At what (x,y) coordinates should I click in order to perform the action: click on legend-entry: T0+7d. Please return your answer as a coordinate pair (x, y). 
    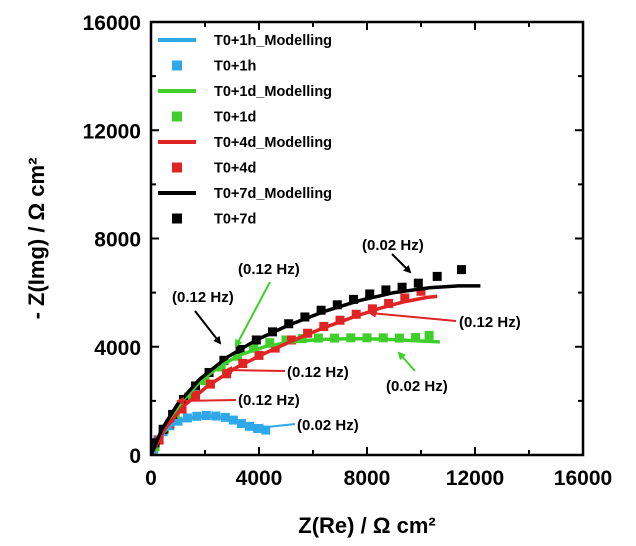
    Looking at the image, I should click on (214, 220).